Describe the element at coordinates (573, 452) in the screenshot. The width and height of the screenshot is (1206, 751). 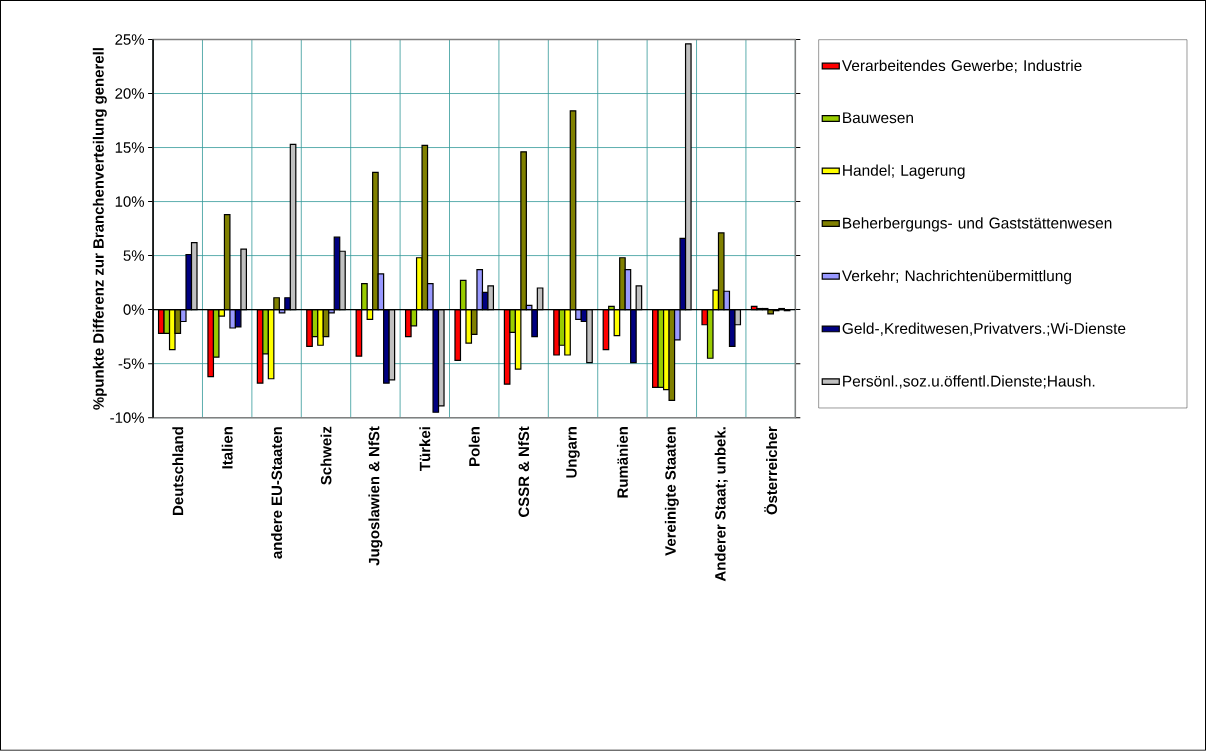
I see `x-tick-label: Ungarn` at that location.